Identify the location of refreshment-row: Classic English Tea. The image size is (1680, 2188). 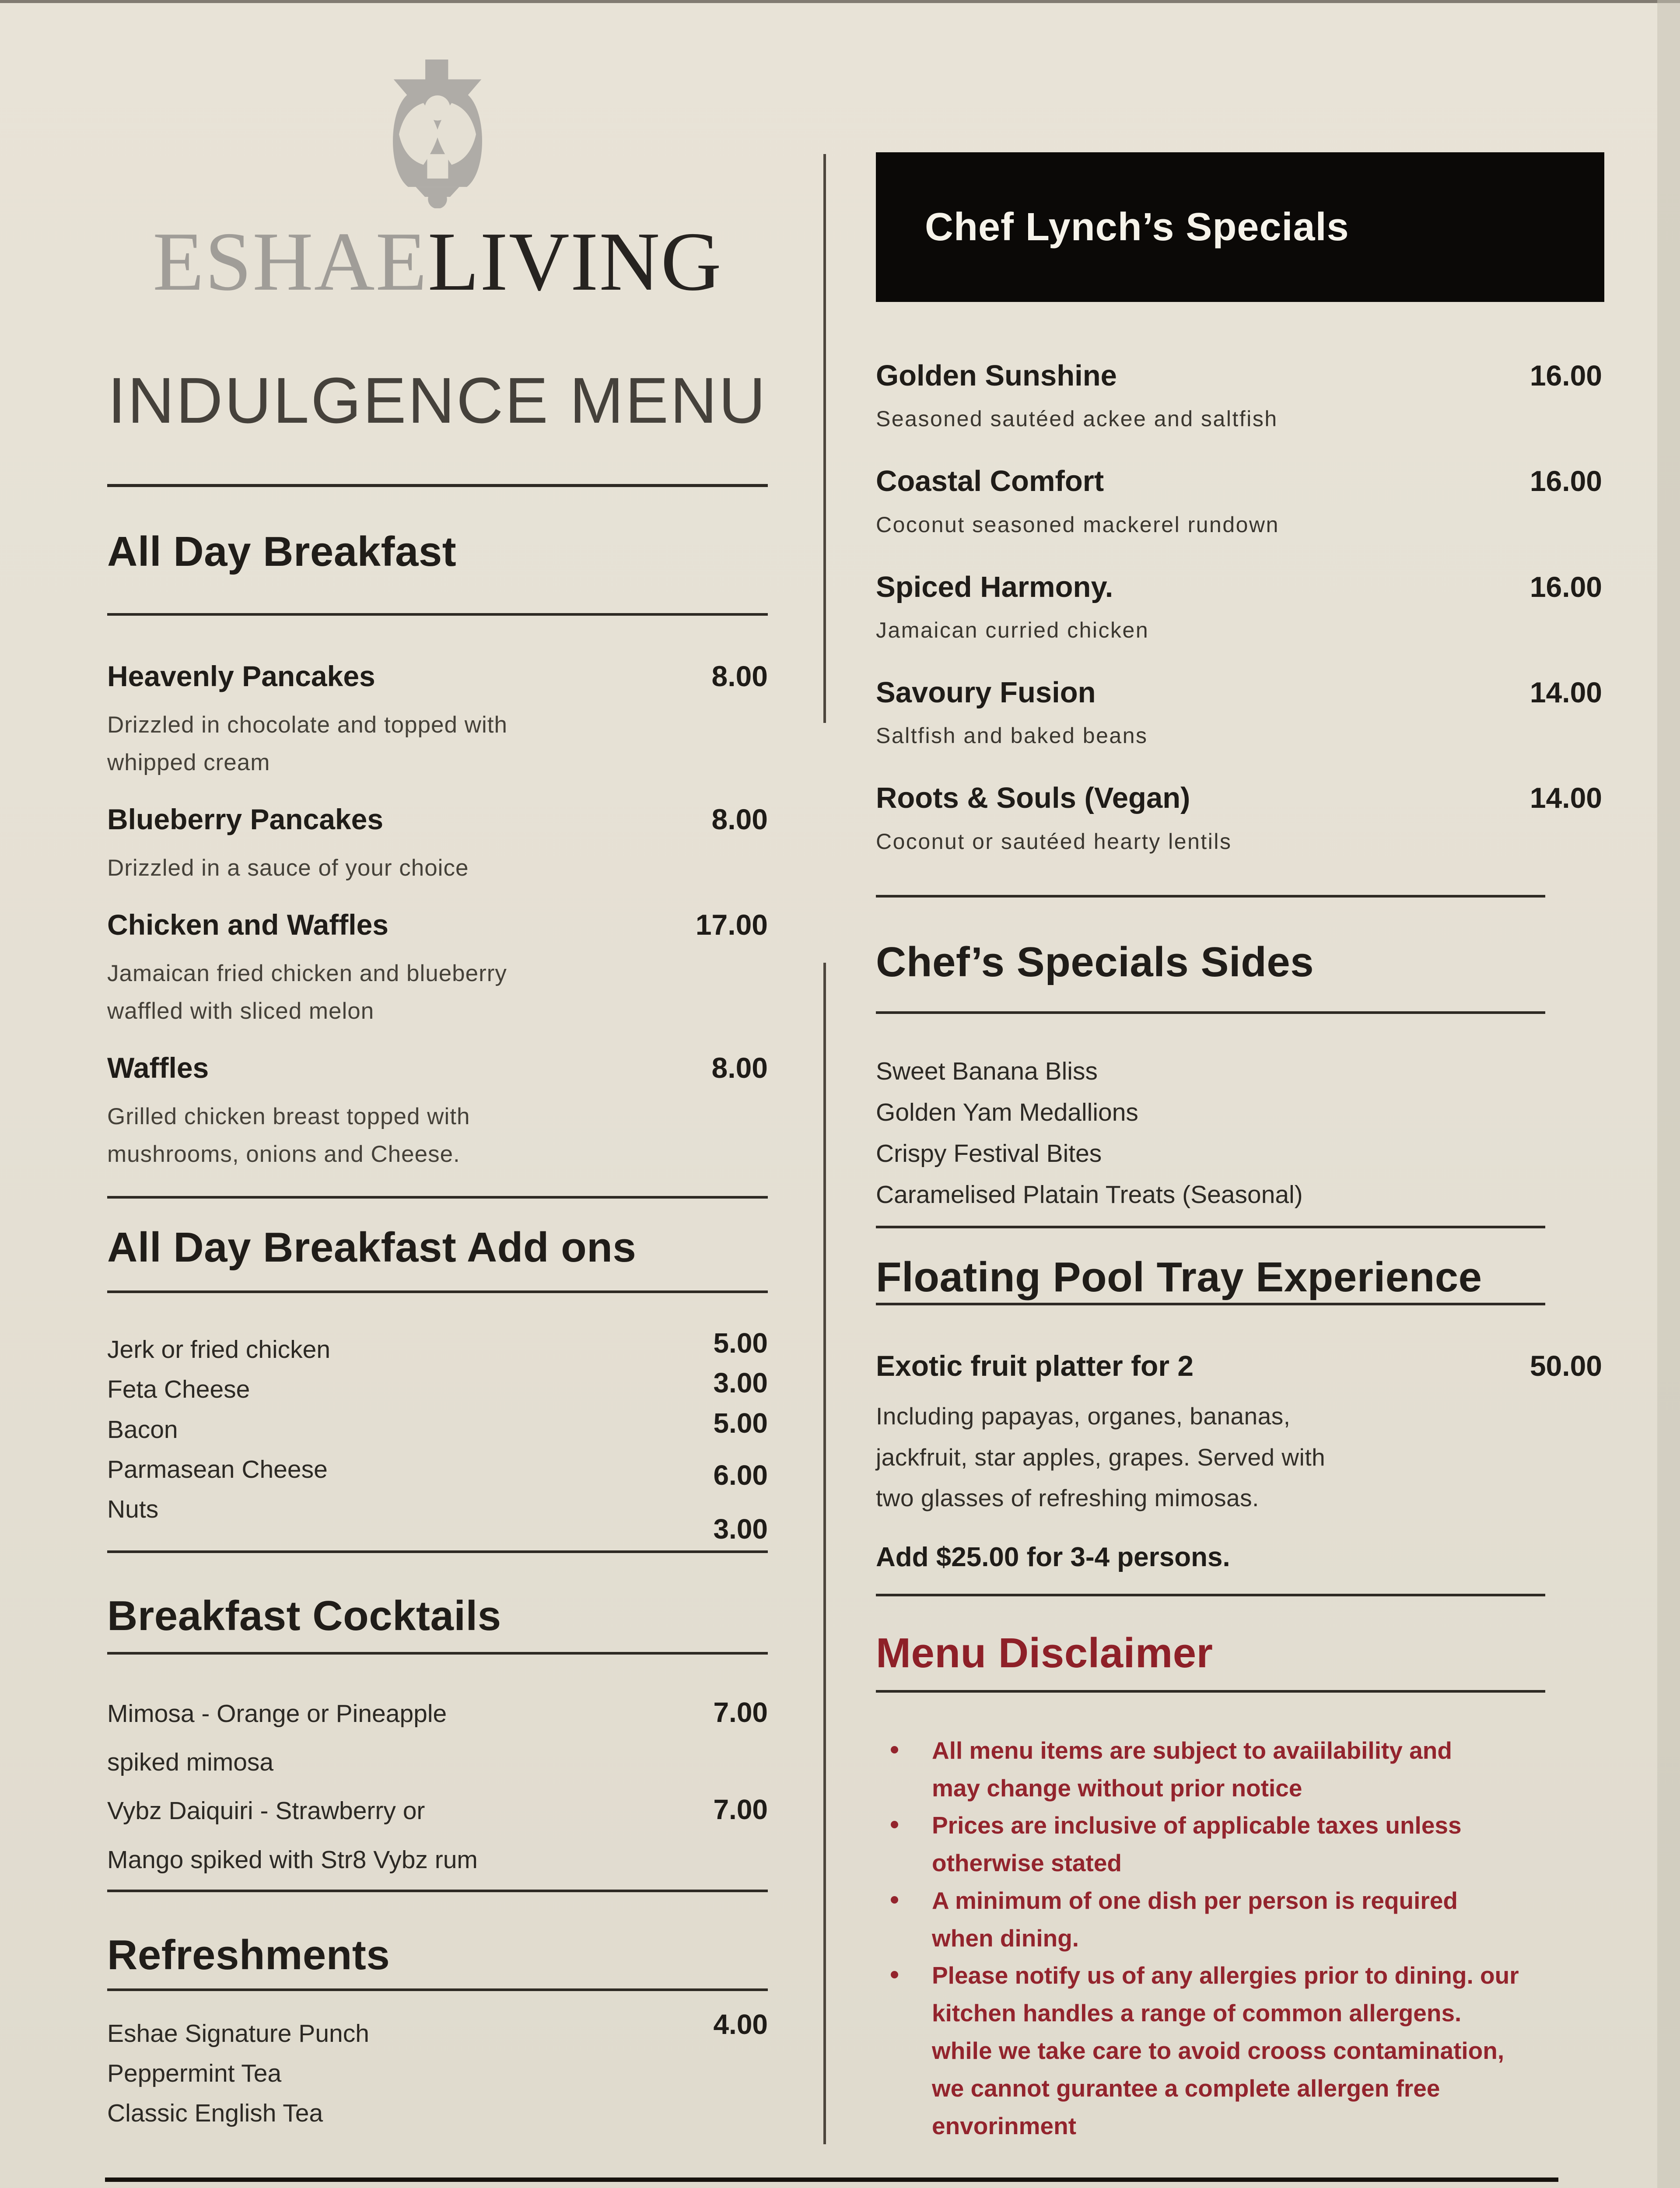
(437, 2113).